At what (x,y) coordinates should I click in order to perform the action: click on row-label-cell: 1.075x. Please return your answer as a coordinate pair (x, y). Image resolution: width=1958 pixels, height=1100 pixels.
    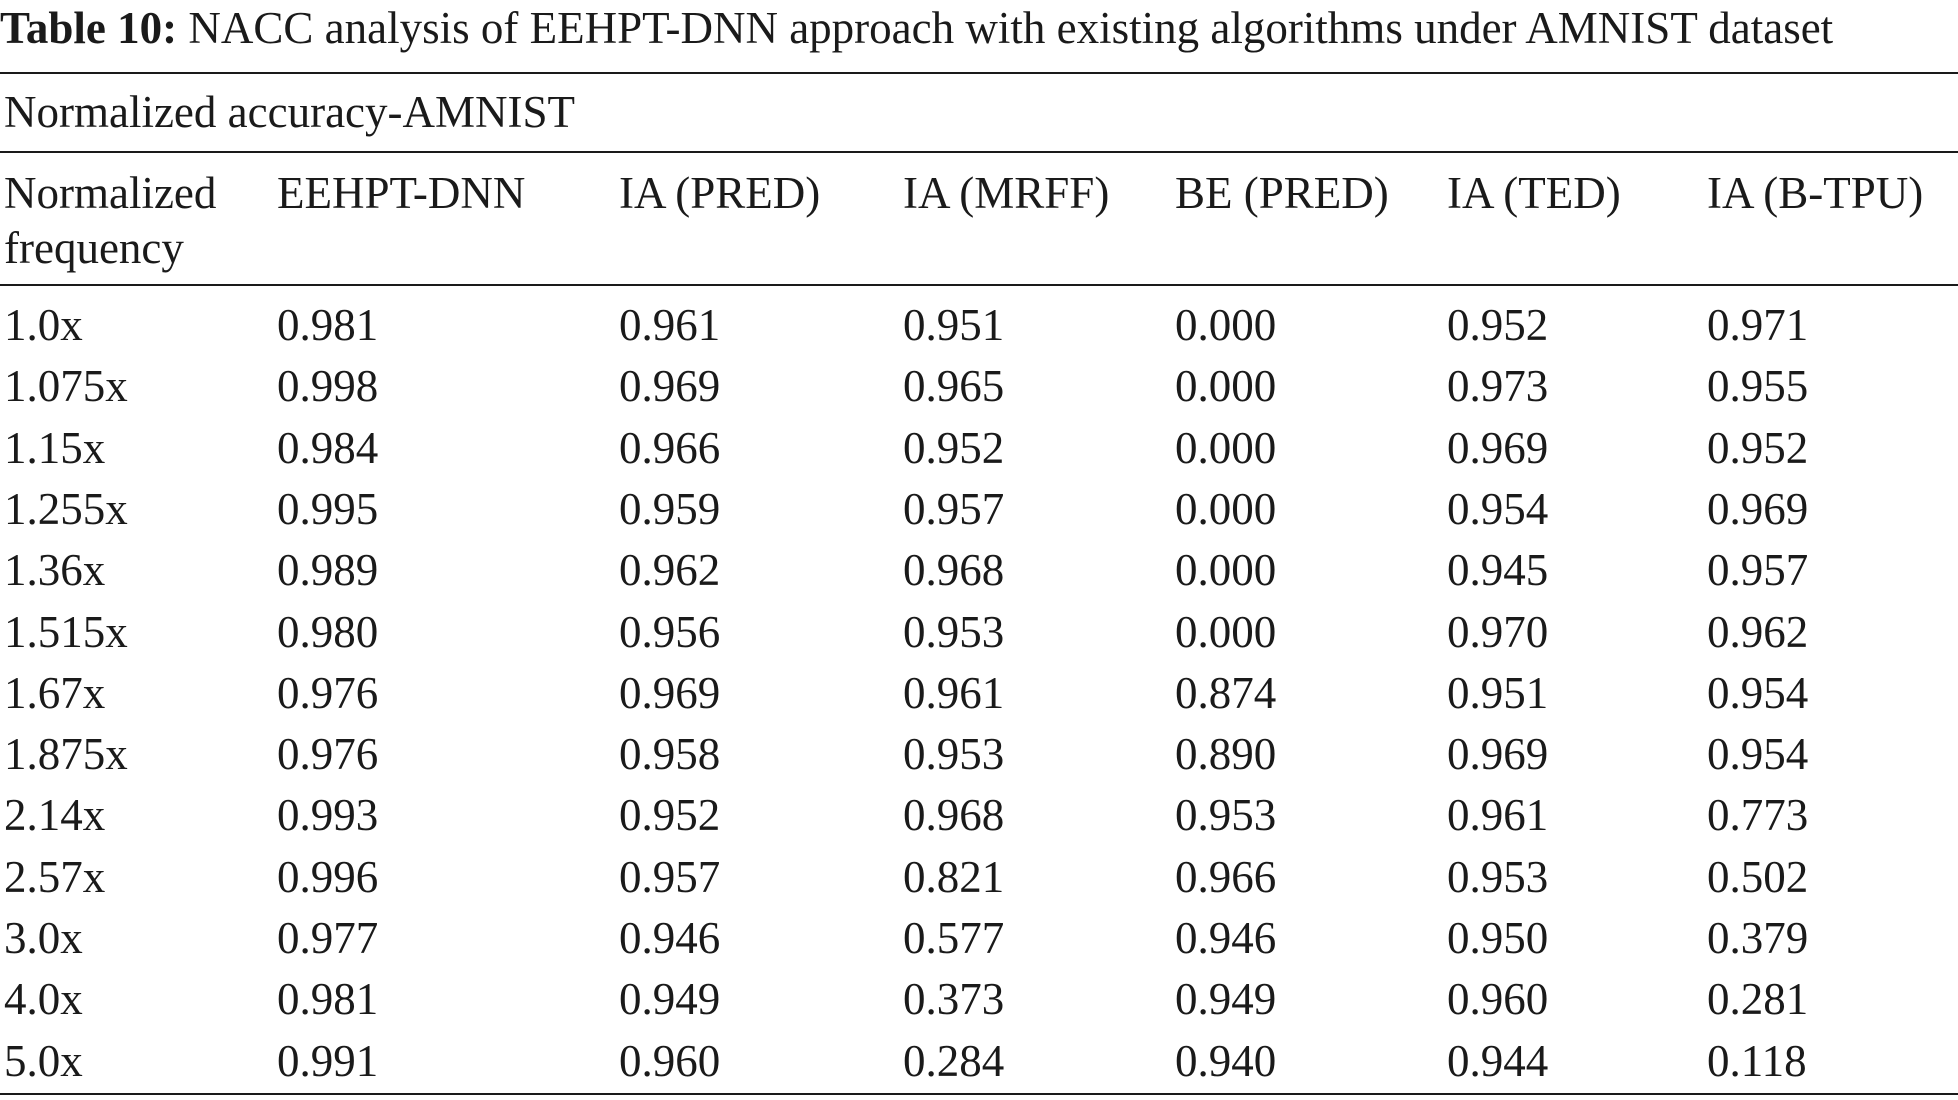
    Looking at the image, I should click on (66, 386).